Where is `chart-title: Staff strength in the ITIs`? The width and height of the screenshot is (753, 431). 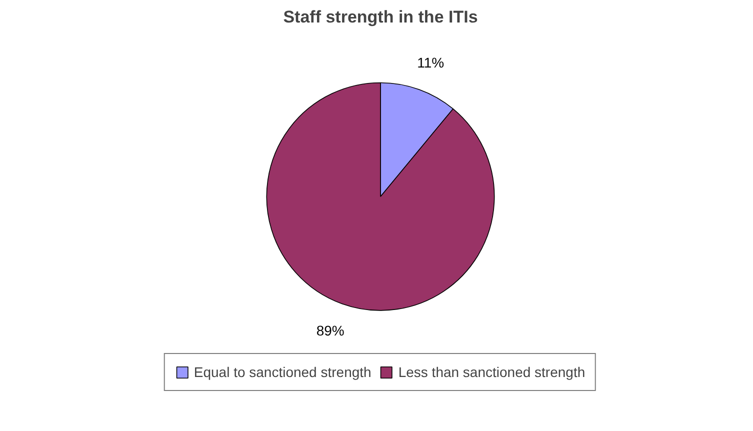
chart-title: Staff strength in the ITIs is located at coordinates (380, 17).